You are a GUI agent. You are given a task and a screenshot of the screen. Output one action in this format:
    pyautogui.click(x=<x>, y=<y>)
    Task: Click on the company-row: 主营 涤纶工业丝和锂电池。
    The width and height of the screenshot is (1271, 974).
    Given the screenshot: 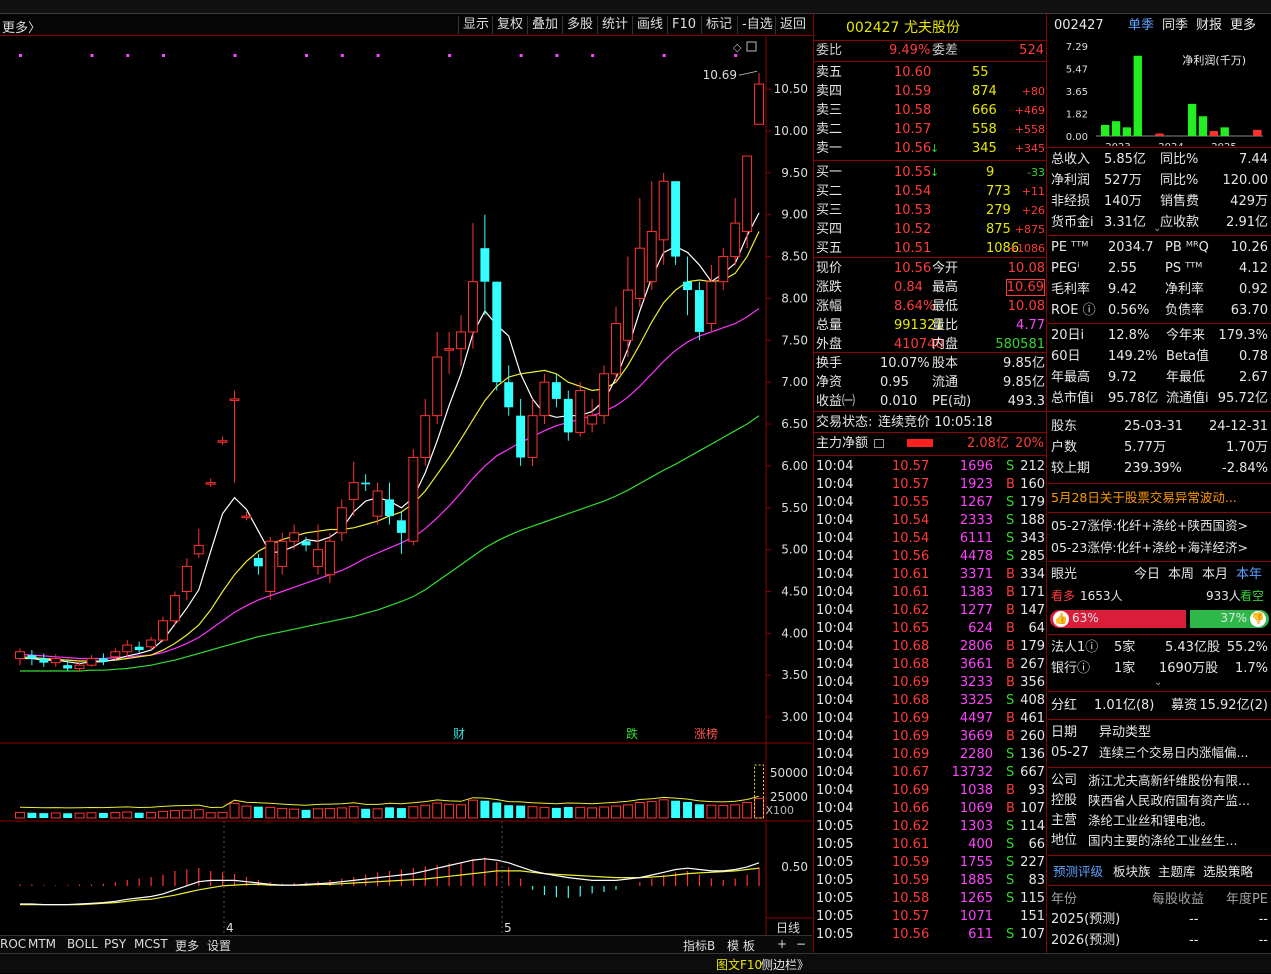 What is the action you would take?
    pyautogui.click(x=1159, y=821)
    